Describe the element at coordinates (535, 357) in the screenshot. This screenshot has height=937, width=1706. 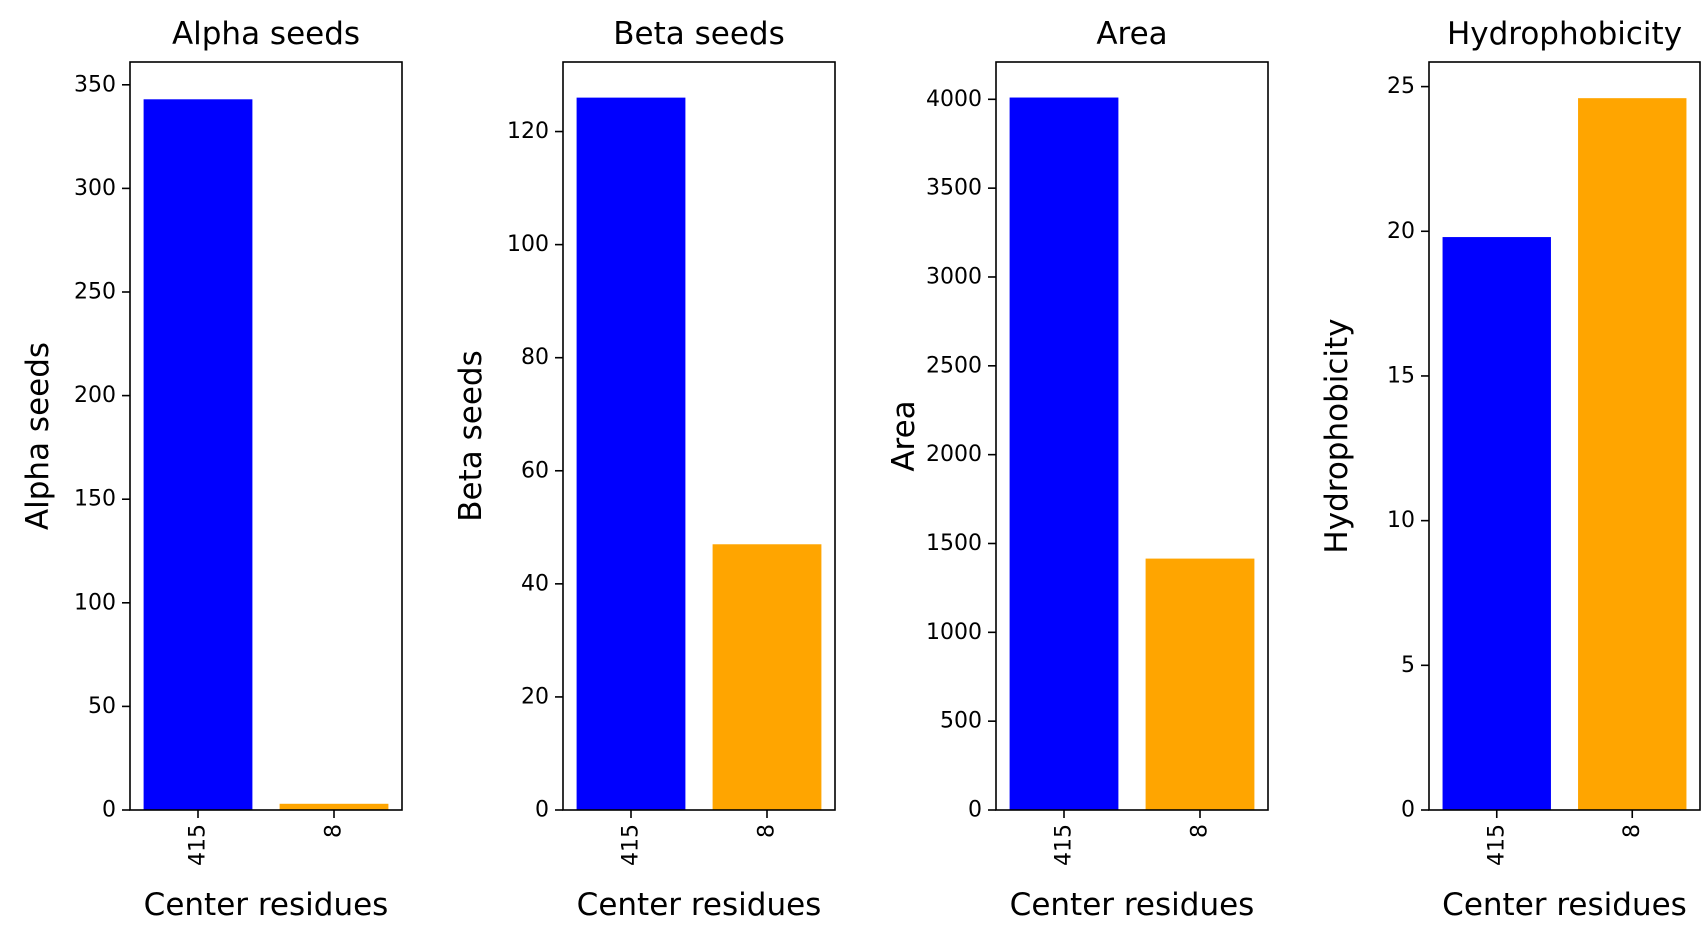
I see `y-tick-label: 80` at that location.